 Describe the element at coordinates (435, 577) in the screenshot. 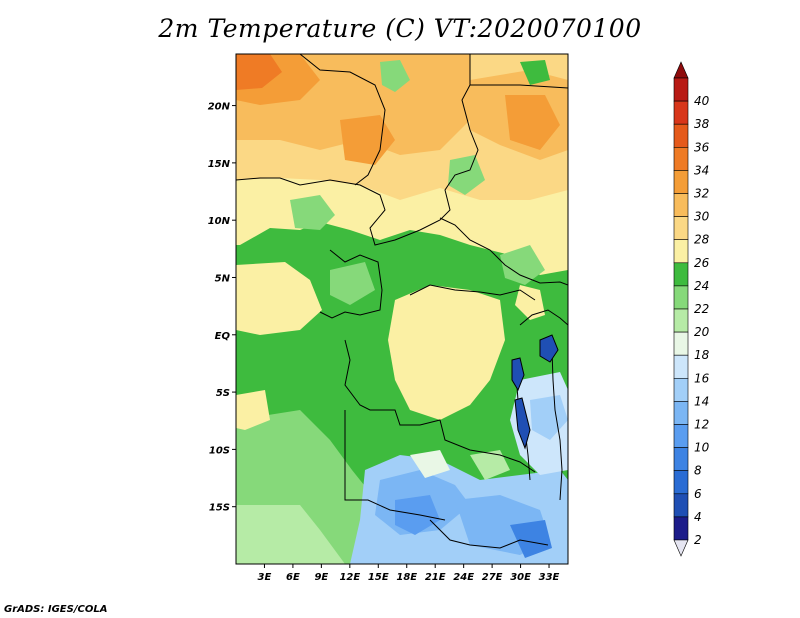

I see `lon-tick-label: 21E` at that location.